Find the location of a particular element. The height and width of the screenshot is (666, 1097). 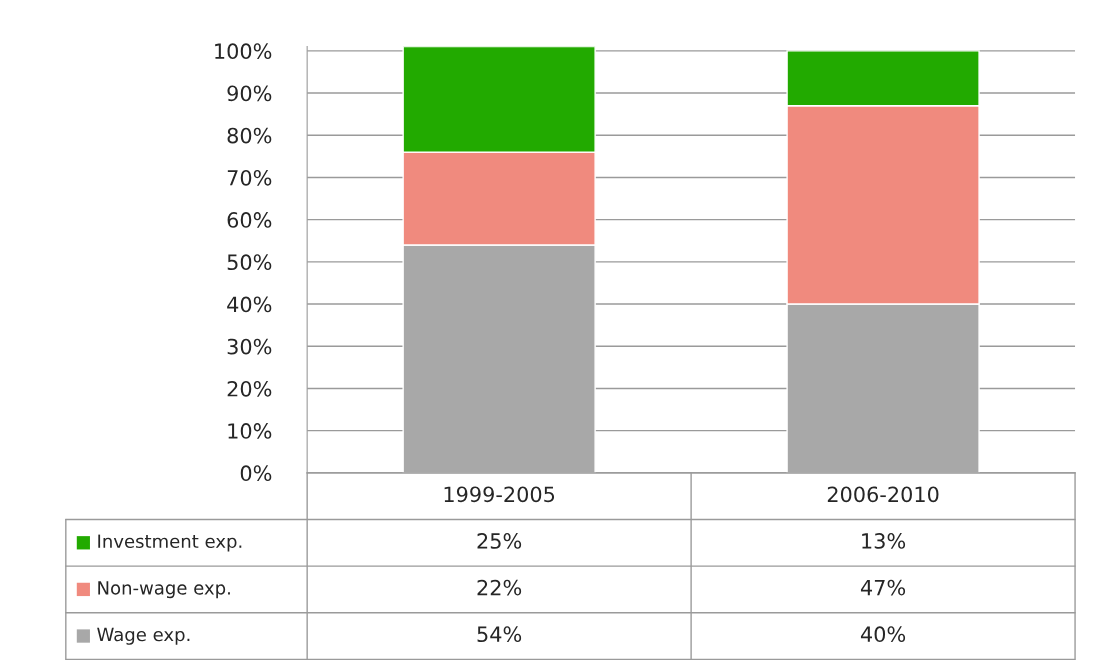

data-label: 25% is located at coordinates (499, 541).